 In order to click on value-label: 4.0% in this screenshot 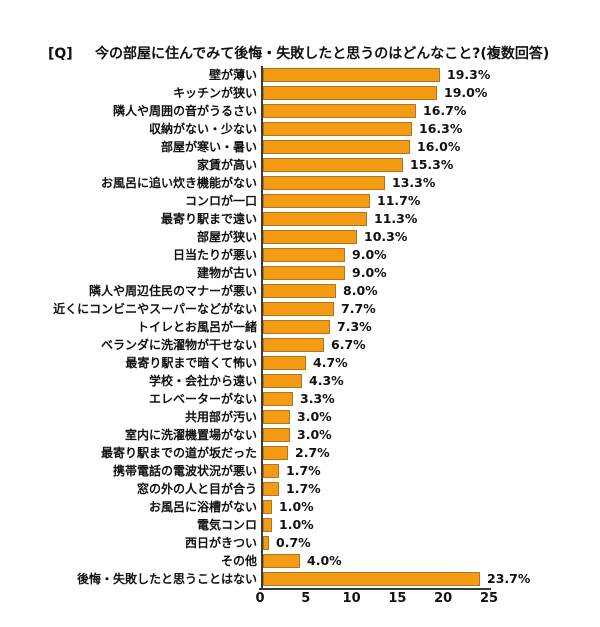, I will do `click(324, 560)`.